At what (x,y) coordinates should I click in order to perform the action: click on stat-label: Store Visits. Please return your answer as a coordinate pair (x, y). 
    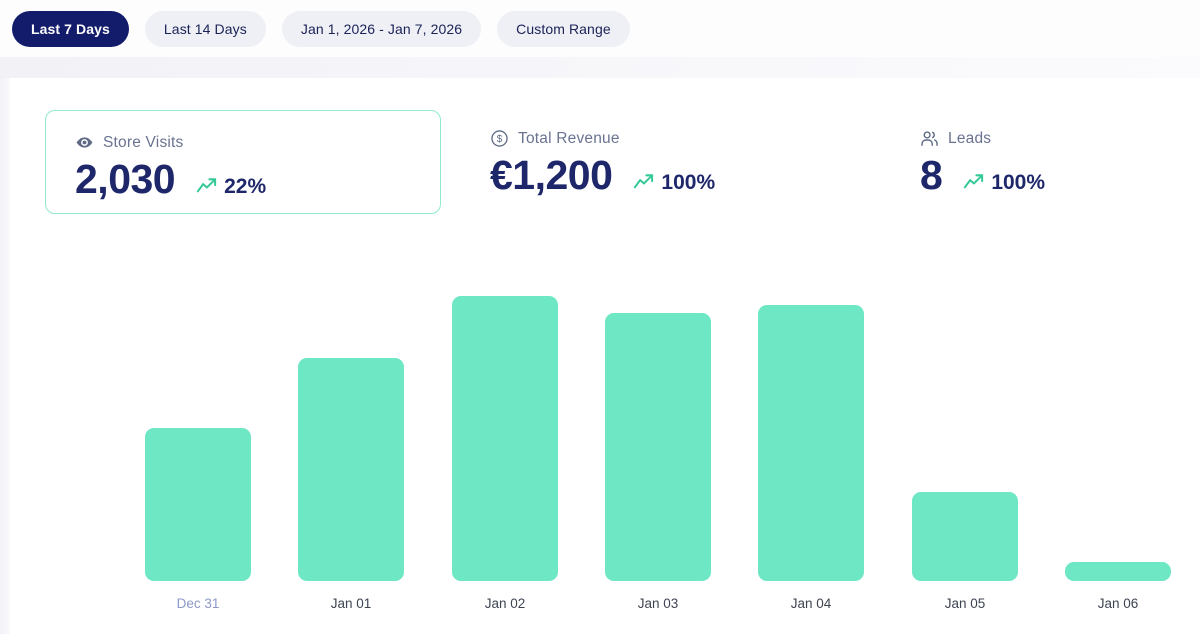
    Looking at the image, I should click on (143, 142).